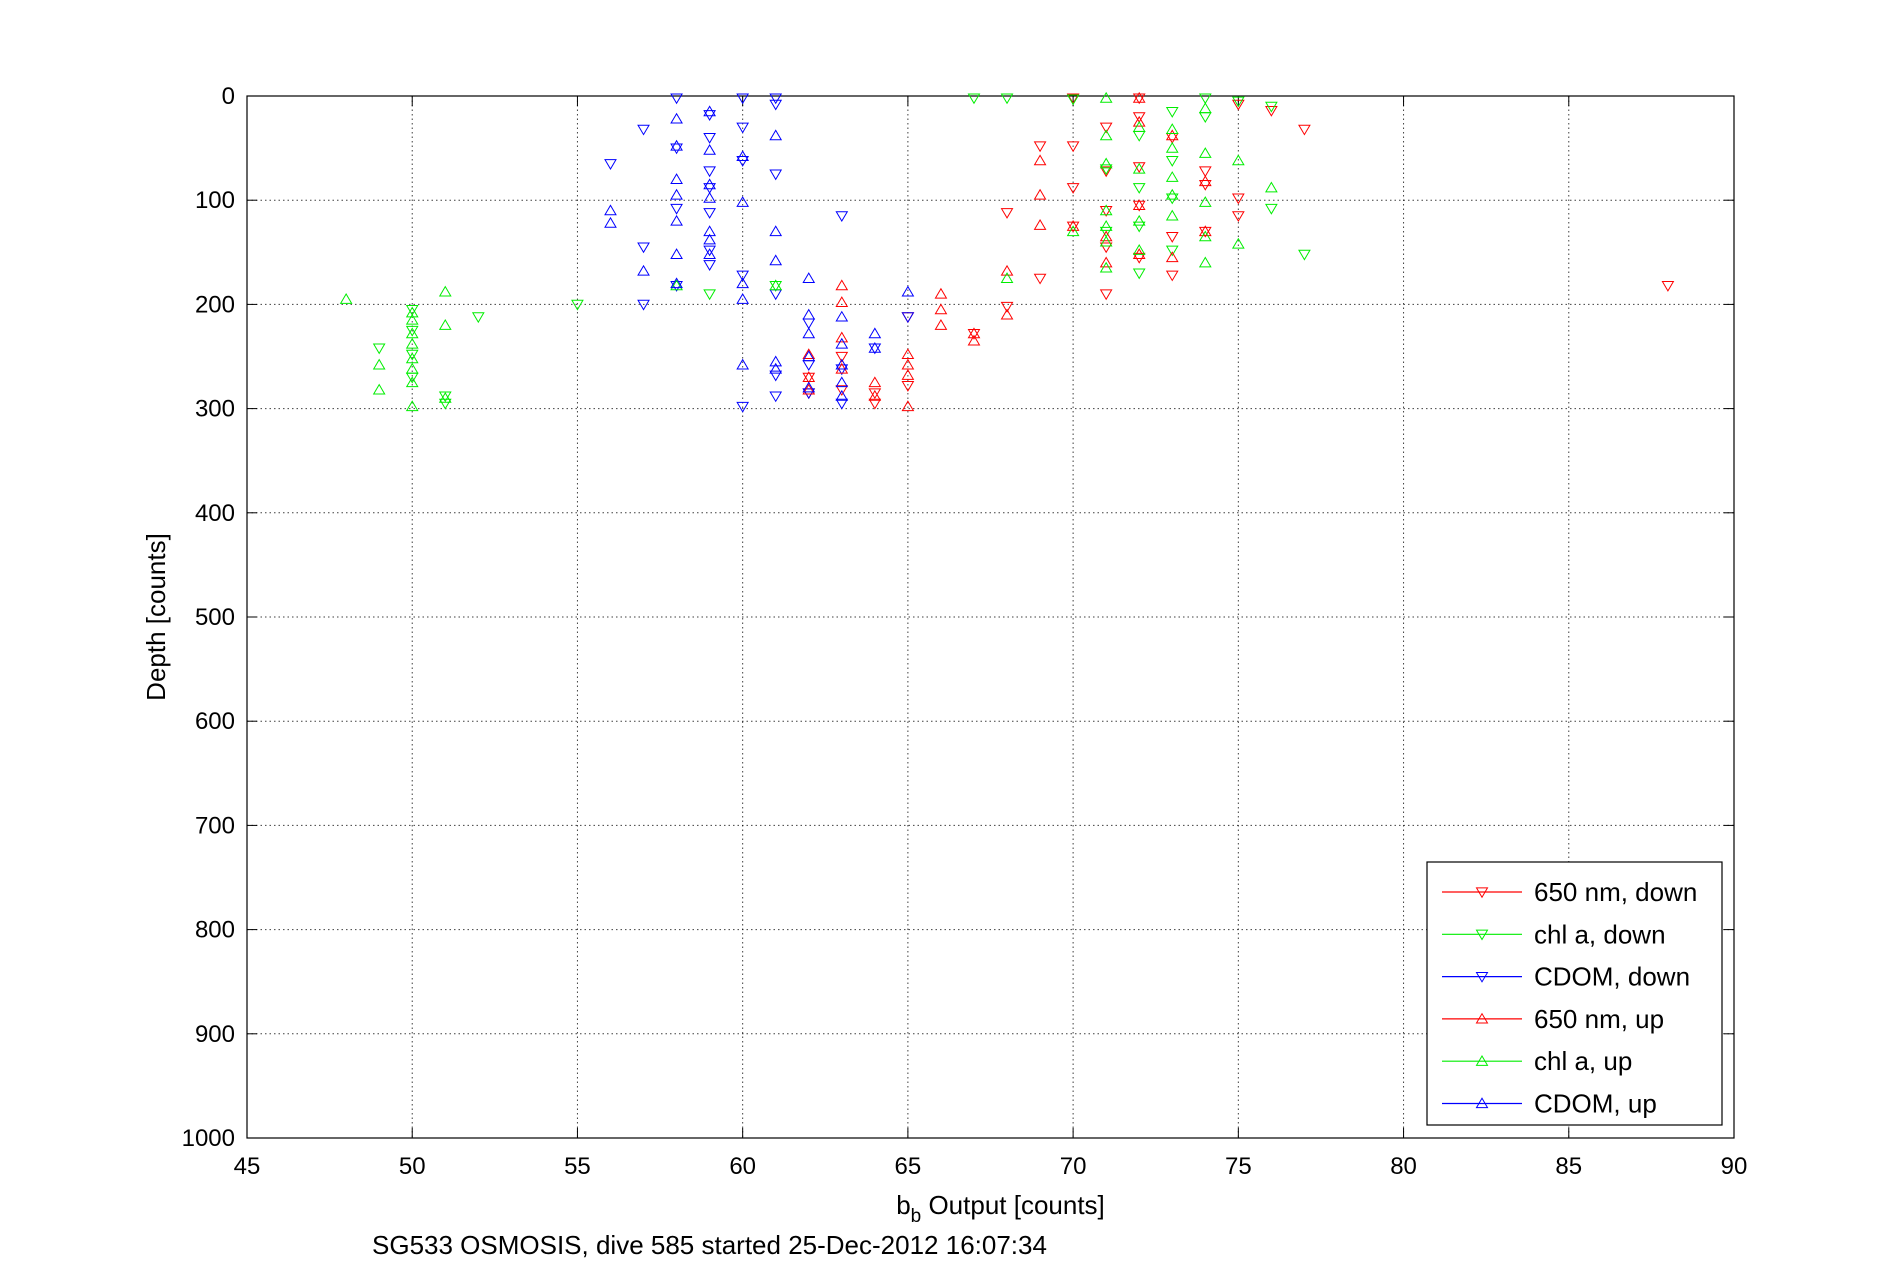  I want to click on y-tick-label: 1000, so click(208, 1138).